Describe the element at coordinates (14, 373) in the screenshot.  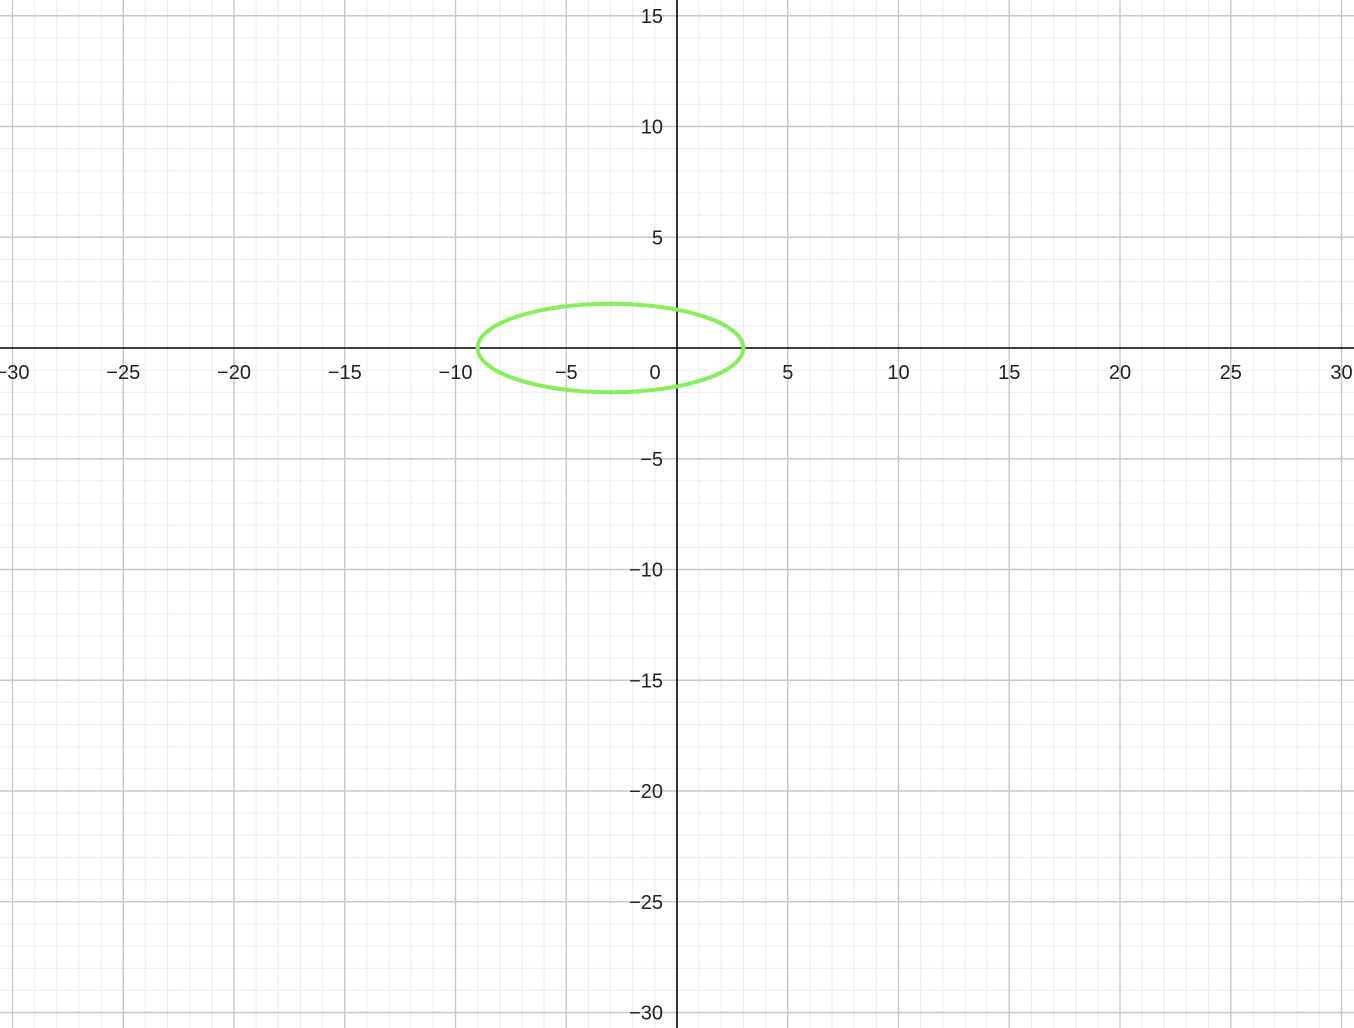
I see `x-tick-label: −30` at that location.